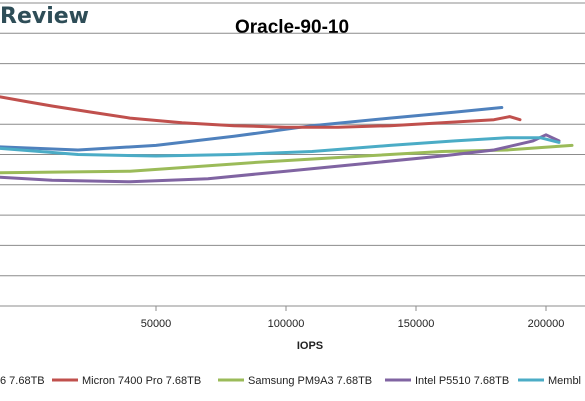 This screenshot has height=401, width=585. I want to click on legend-label: 6 7.68TB, so click(22, 381).